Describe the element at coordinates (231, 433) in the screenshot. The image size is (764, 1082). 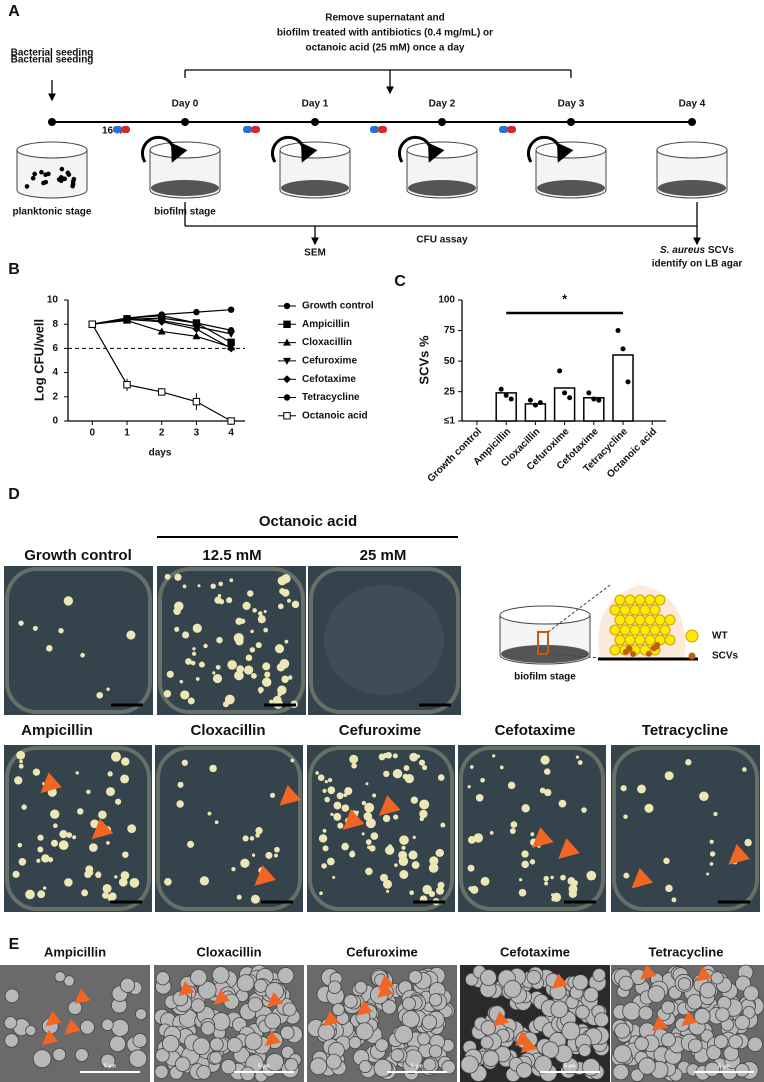
I see `label: 4` at that location.